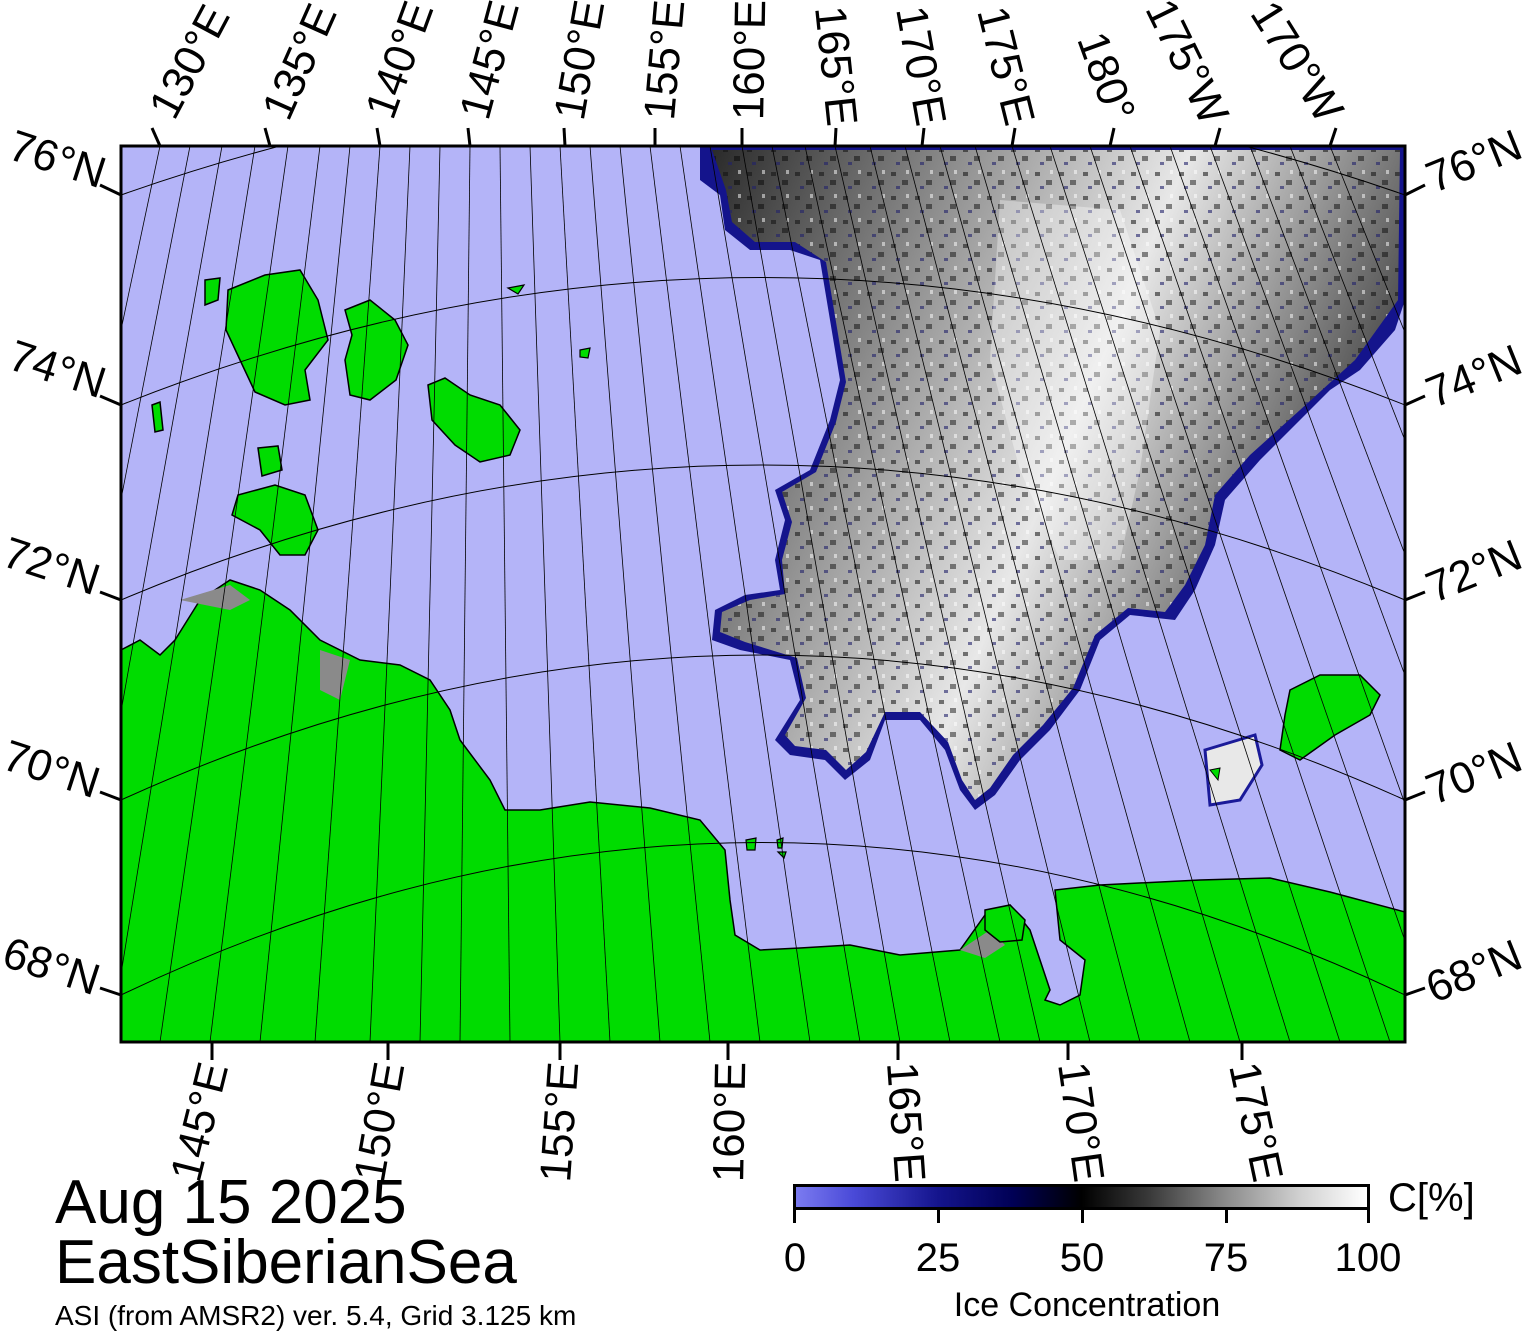 This screenshot has width=1527, height=1336. What do you see at coordinates (277, 337) in the screenshot?
I see `kotelny-island` at bounding box center [277, 337].